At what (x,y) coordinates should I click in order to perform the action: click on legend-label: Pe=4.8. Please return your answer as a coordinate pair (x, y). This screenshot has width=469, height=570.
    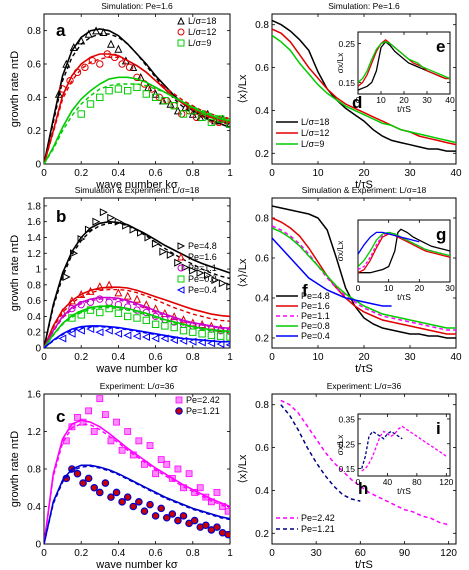
    Looking at the image, I should click on (202, 246).